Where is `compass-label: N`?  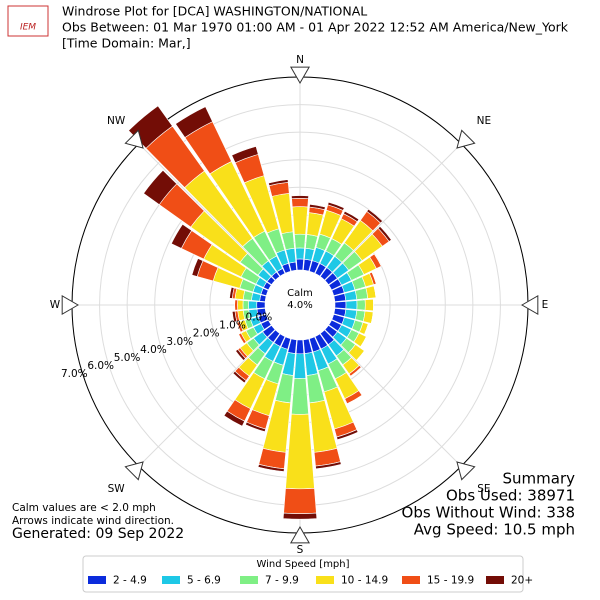
compass-label: N is located at coordinates (300, 60).